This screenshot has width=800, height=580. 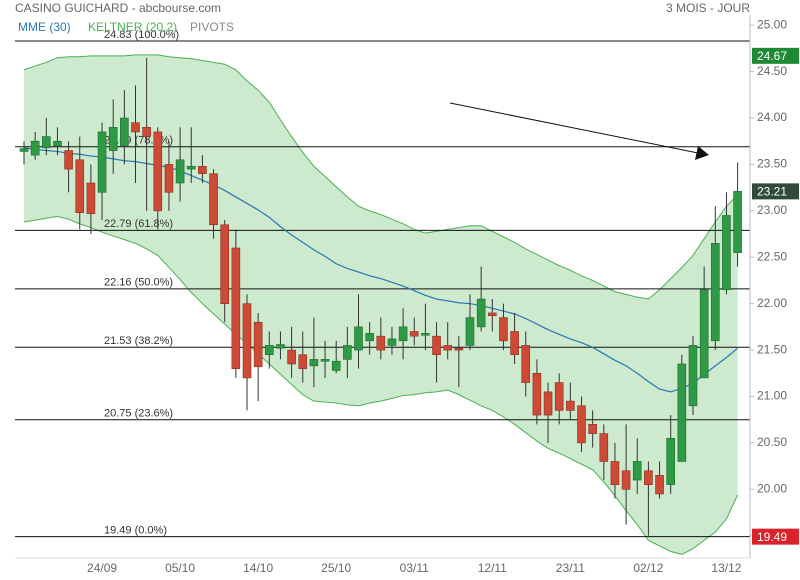 I want to click on price-tag-label: 23.21, so click(x=772, y=192).